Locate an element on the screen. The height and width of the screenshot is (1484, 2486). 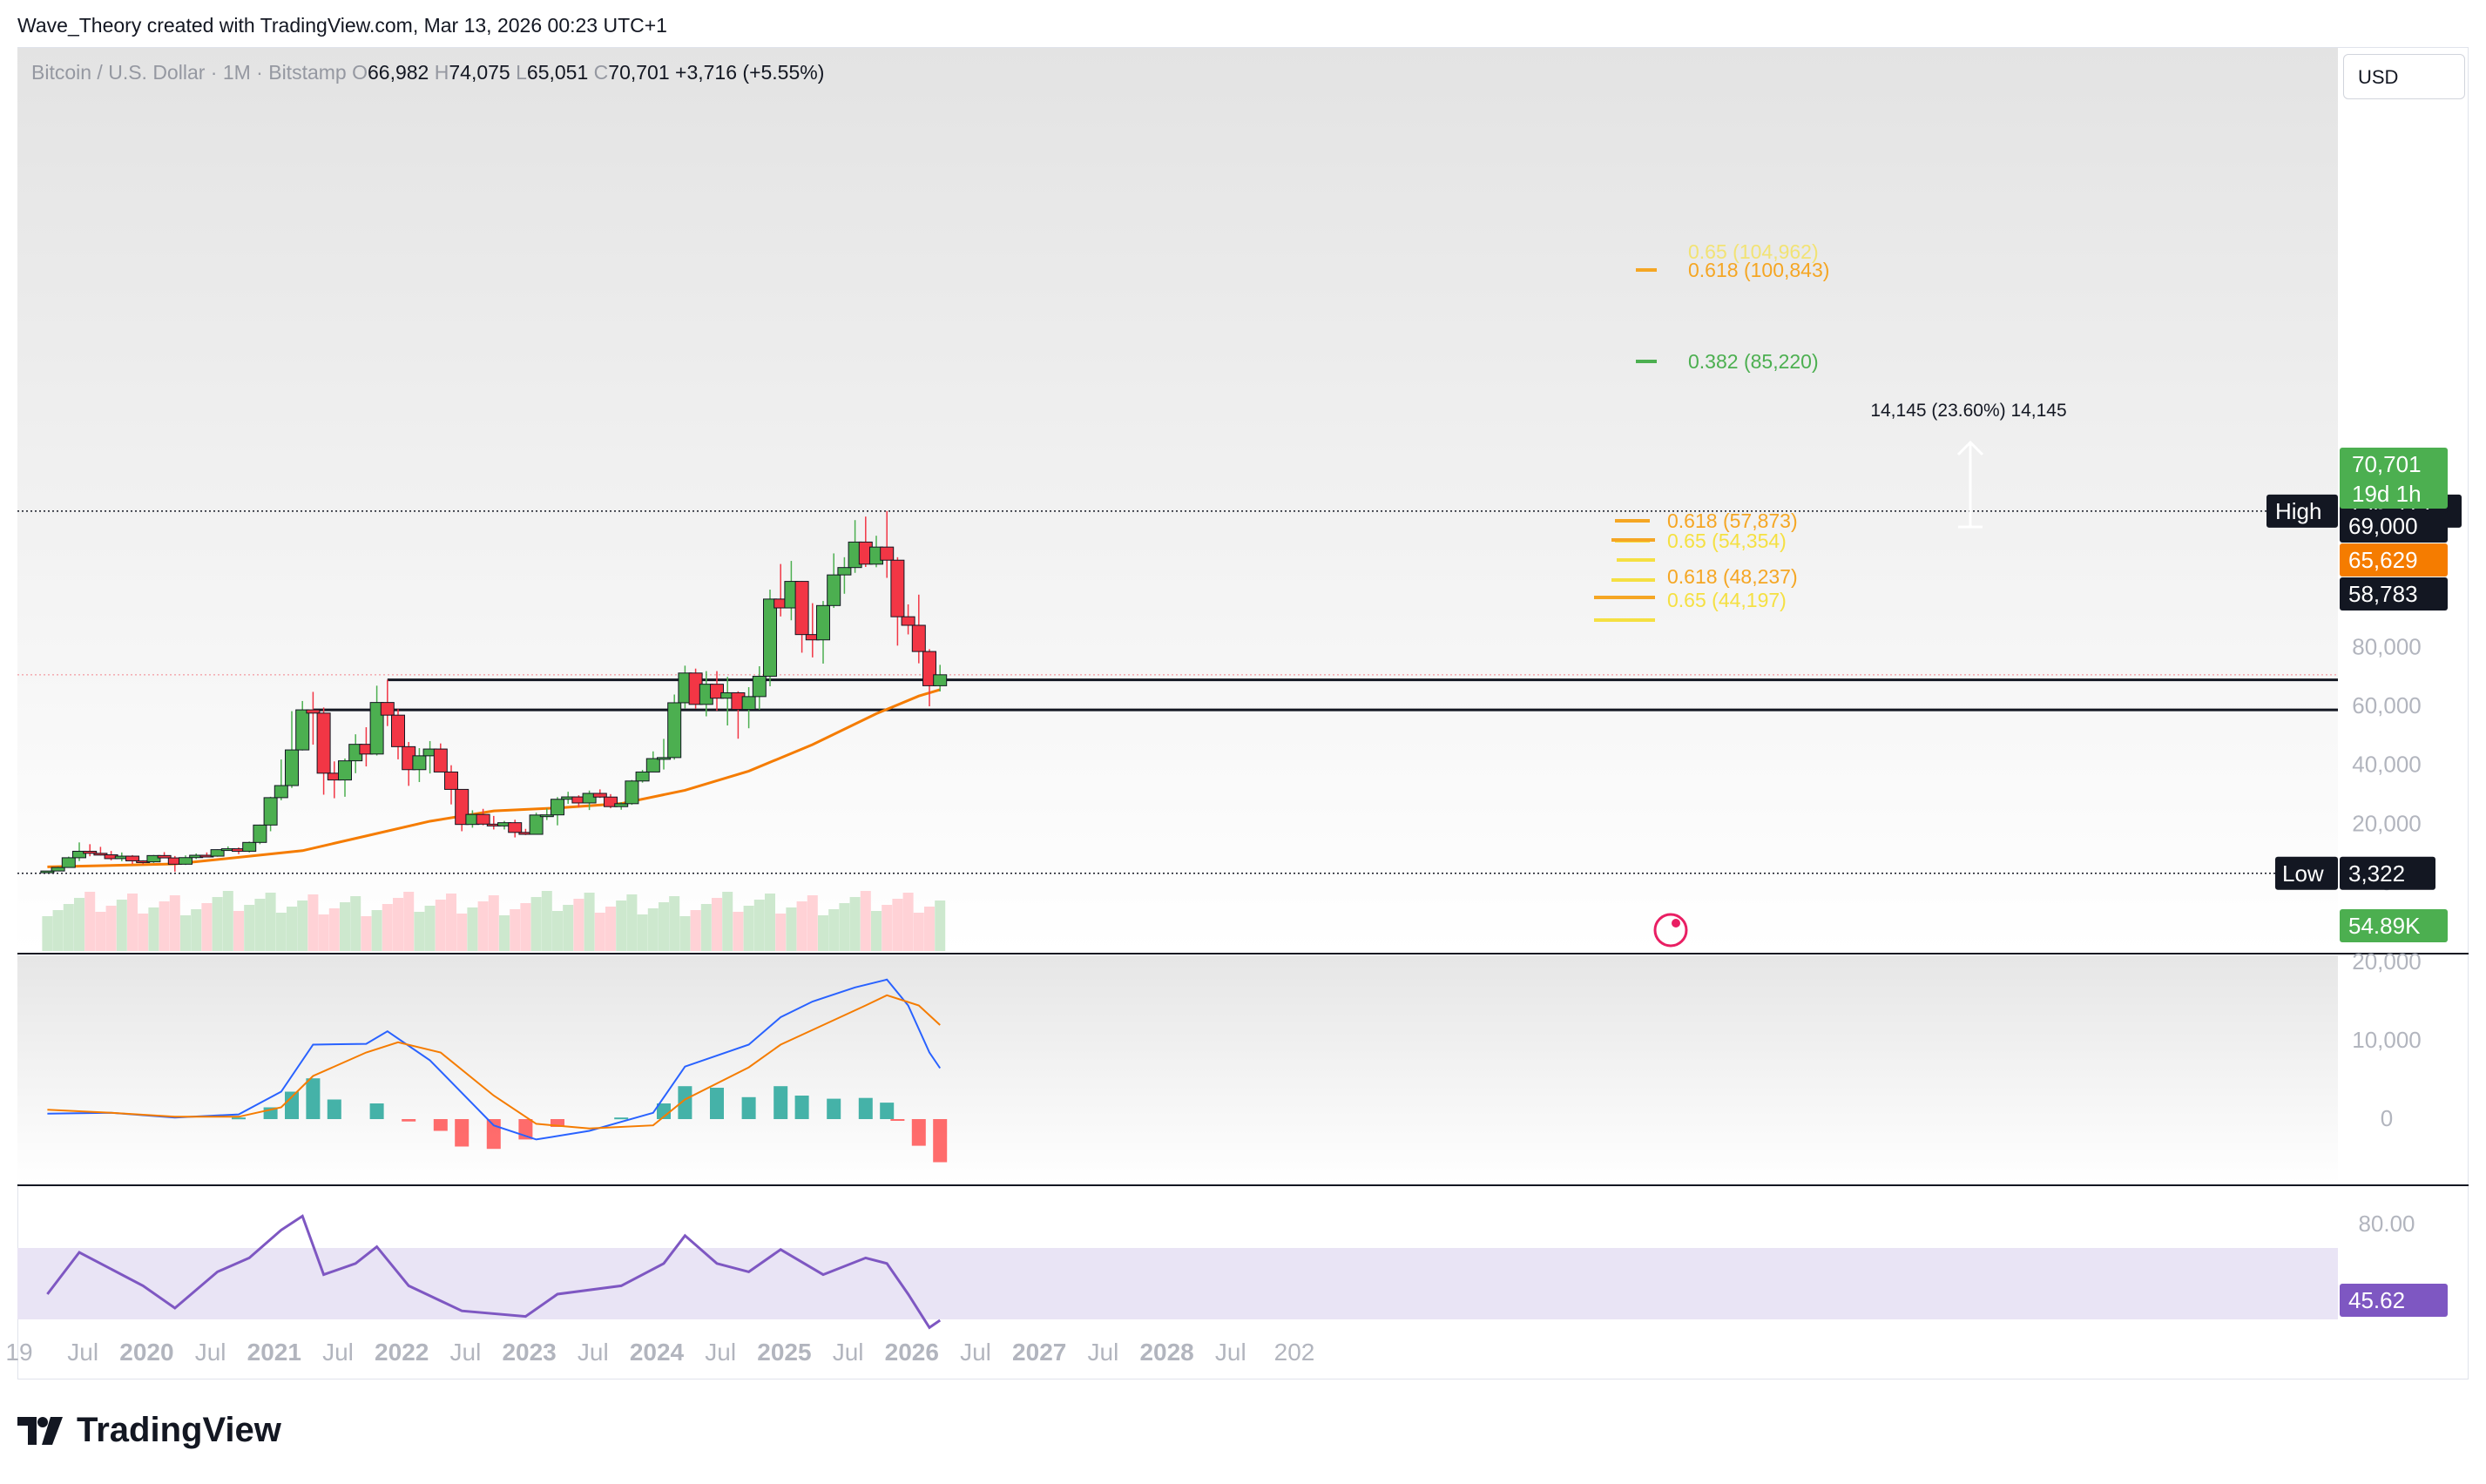
price-axis-label: 20,000 is located at coordinates (2387, 823).